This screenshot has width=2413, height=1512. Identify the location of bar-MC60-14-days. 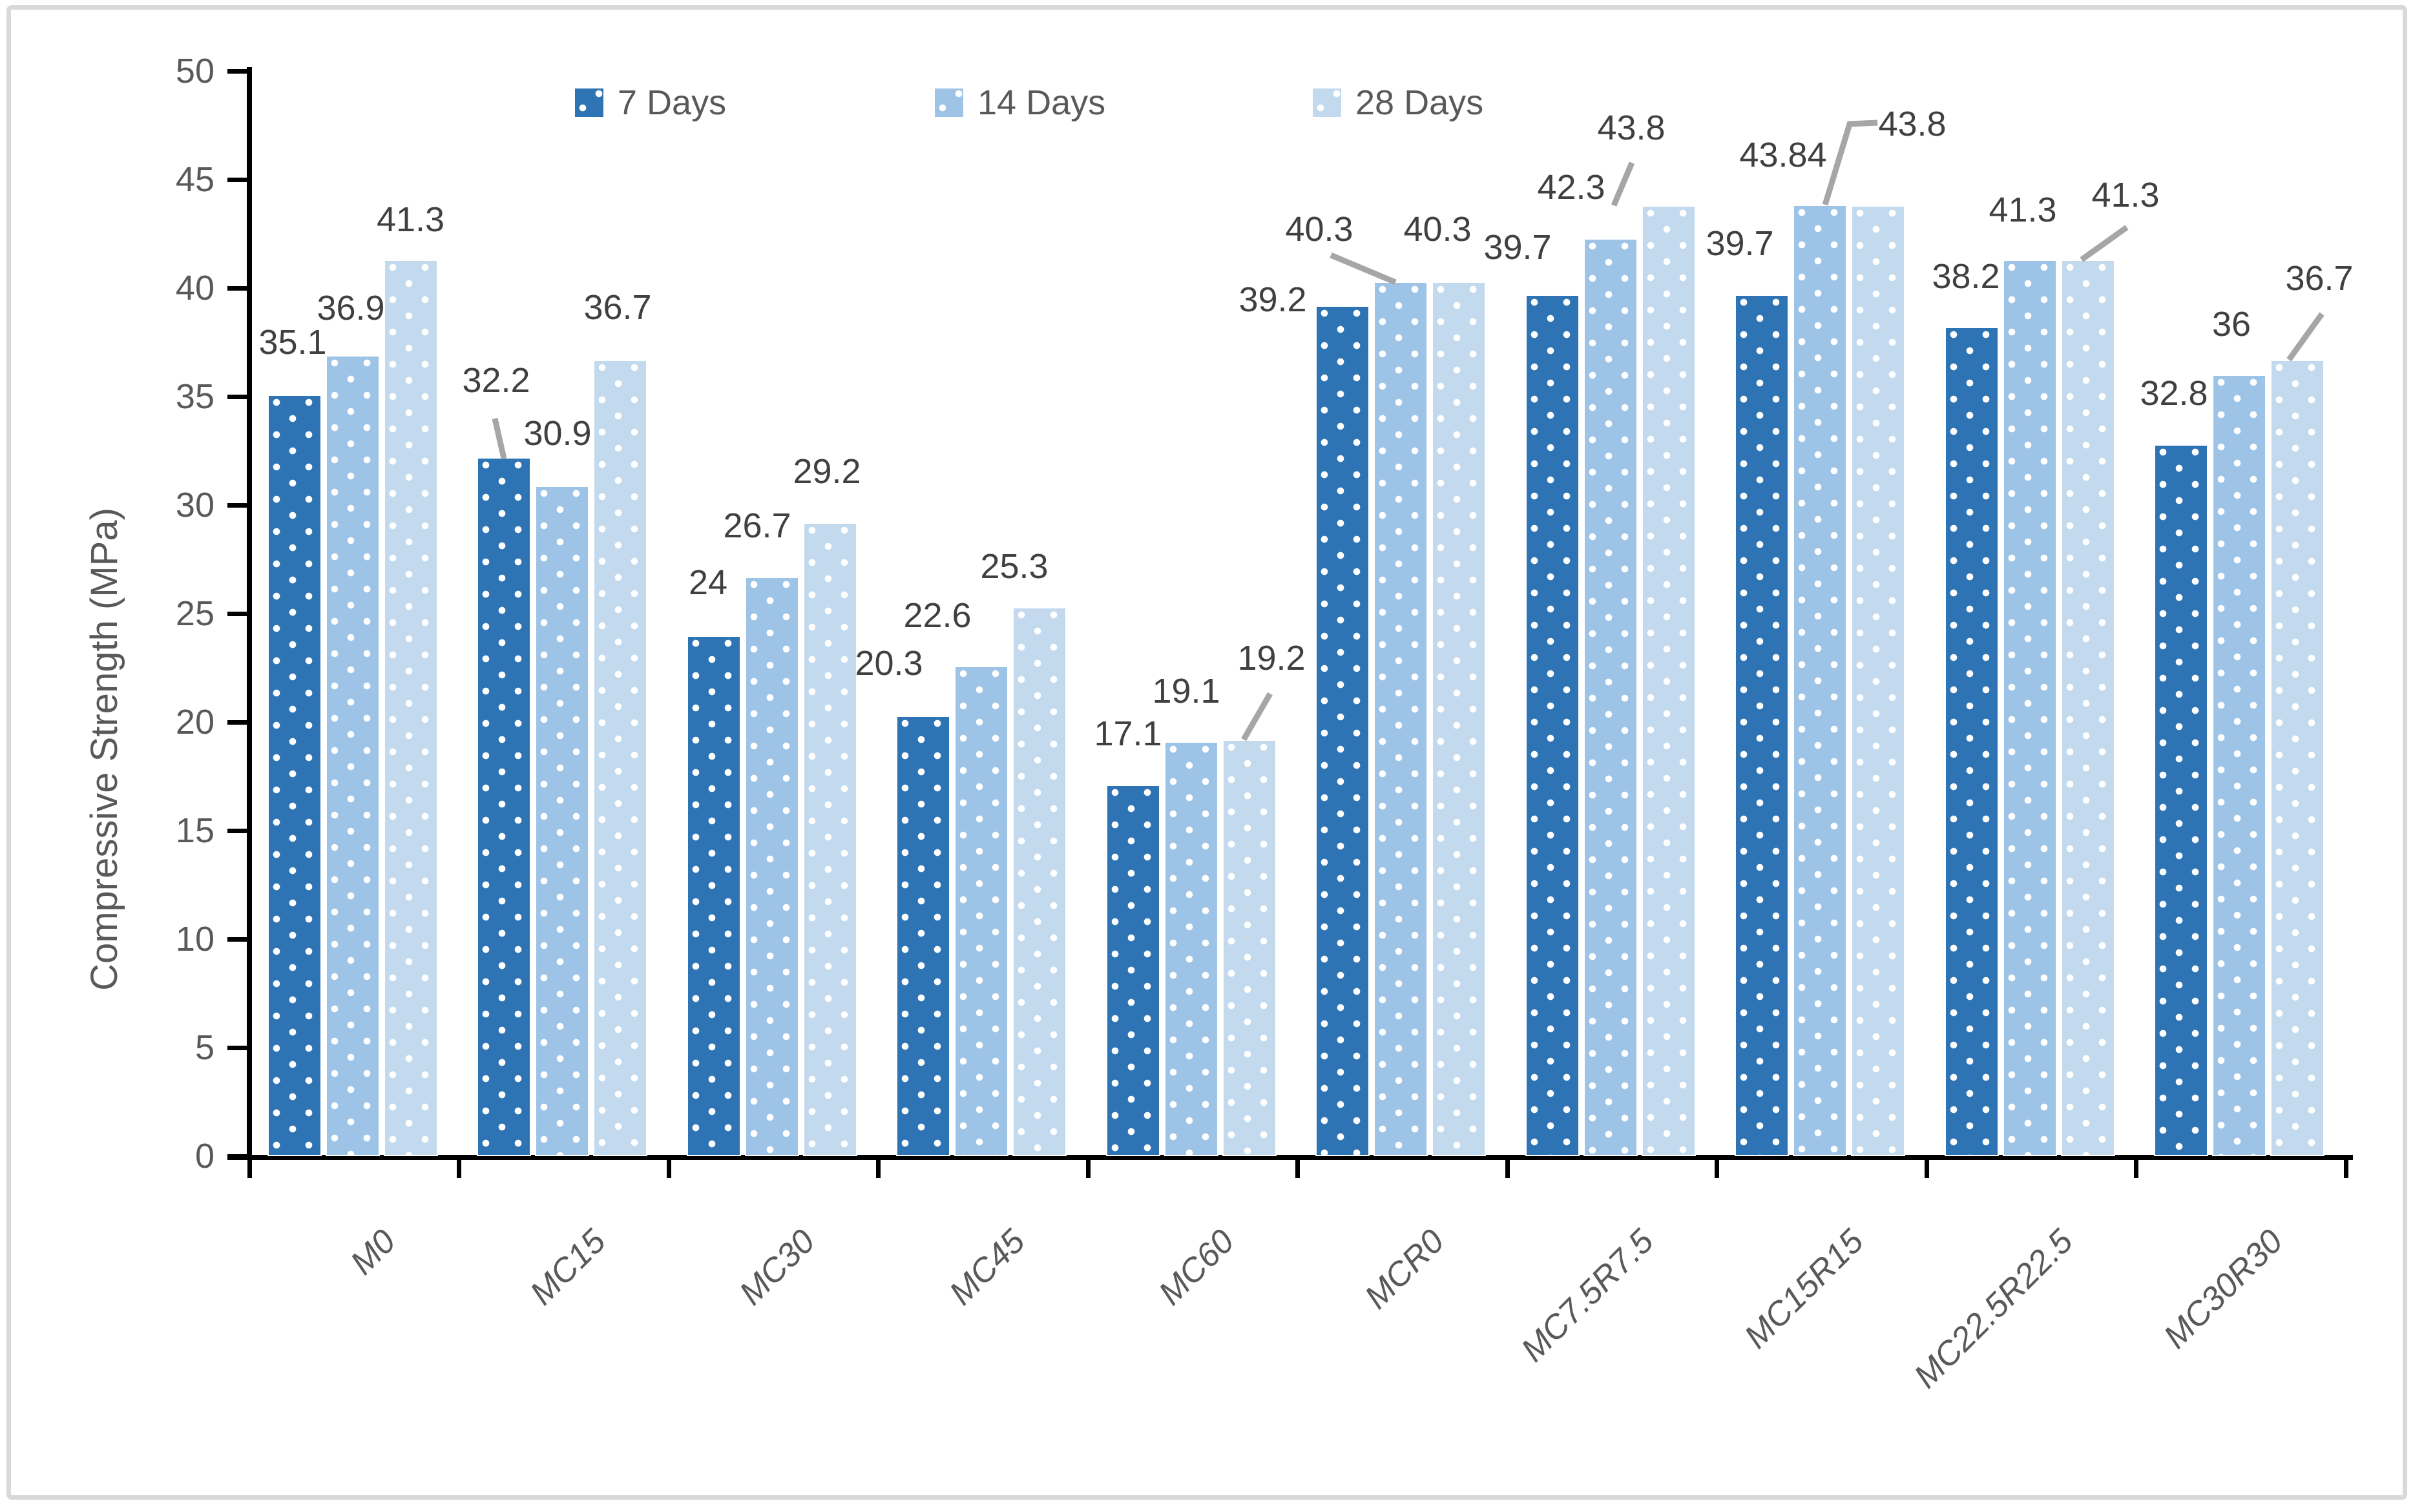
(1191, 949).